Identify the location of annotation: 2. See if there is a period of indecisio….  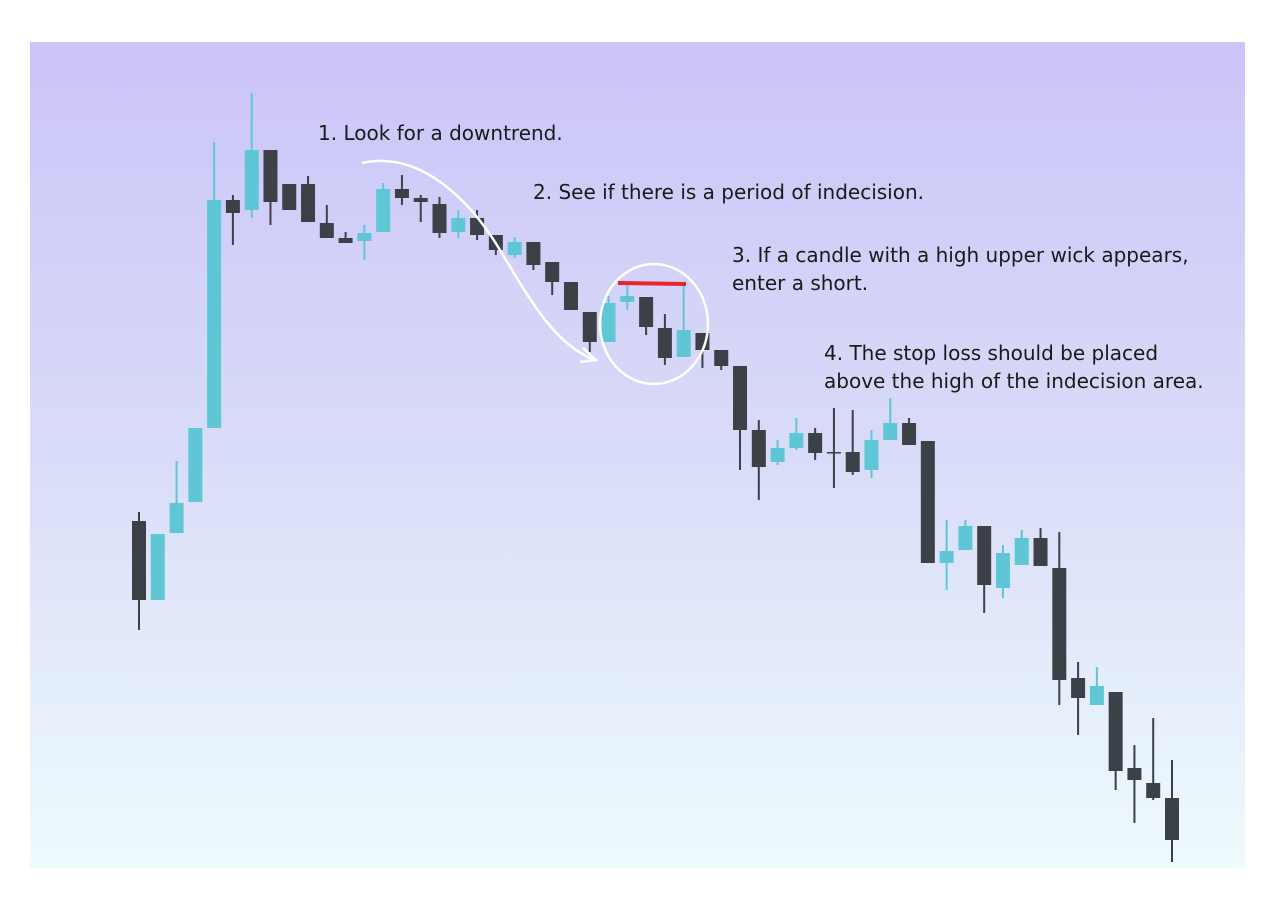
(728, 192).